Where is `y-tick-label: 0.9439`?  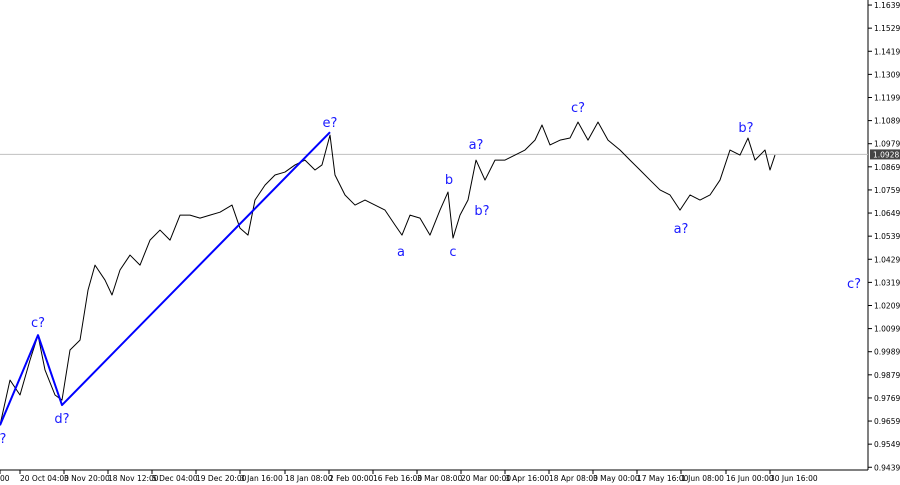 y-tick-label: 0.9439 is located at coordinates (887, 467).